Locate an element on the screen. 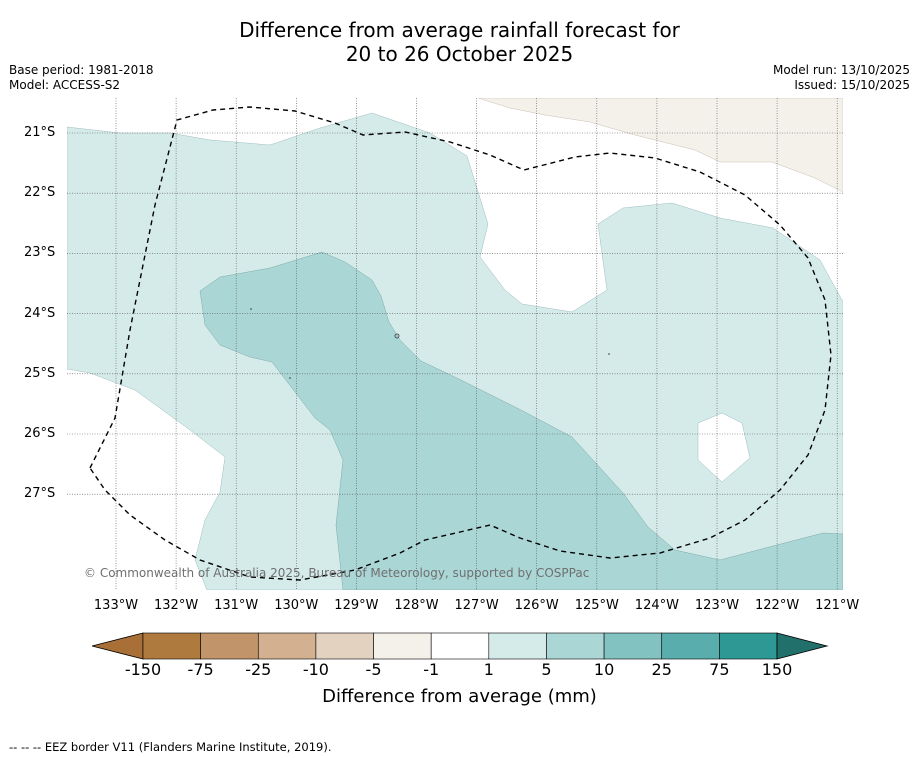 This screenshot has width=919, height=758. lon-label: 129°W is located at coordinates (356, 605).